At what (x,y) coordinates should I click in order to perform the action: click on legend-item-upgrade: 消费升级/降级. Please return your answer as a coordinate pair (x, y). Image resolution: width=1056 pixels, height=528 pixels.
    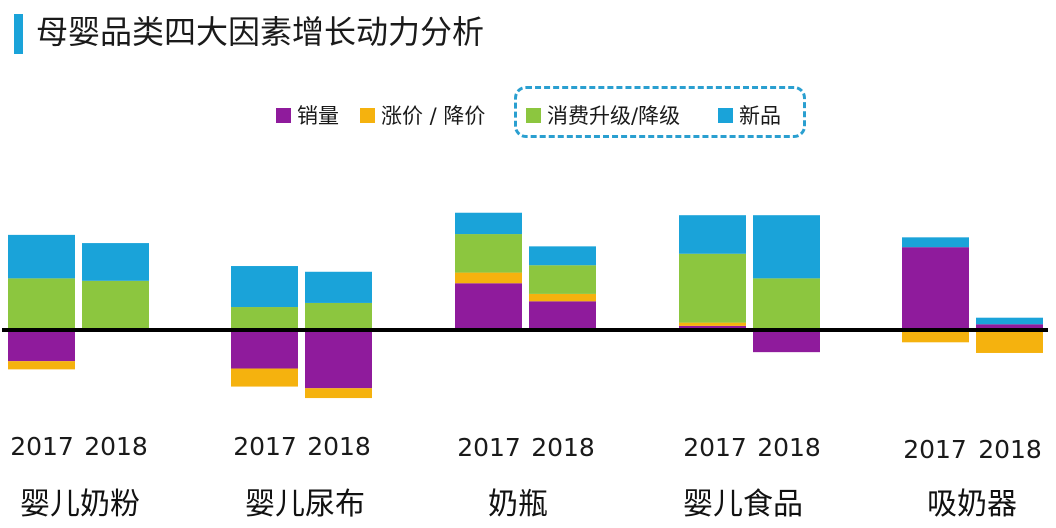
    Looking at the image, I should click on (603, 115).